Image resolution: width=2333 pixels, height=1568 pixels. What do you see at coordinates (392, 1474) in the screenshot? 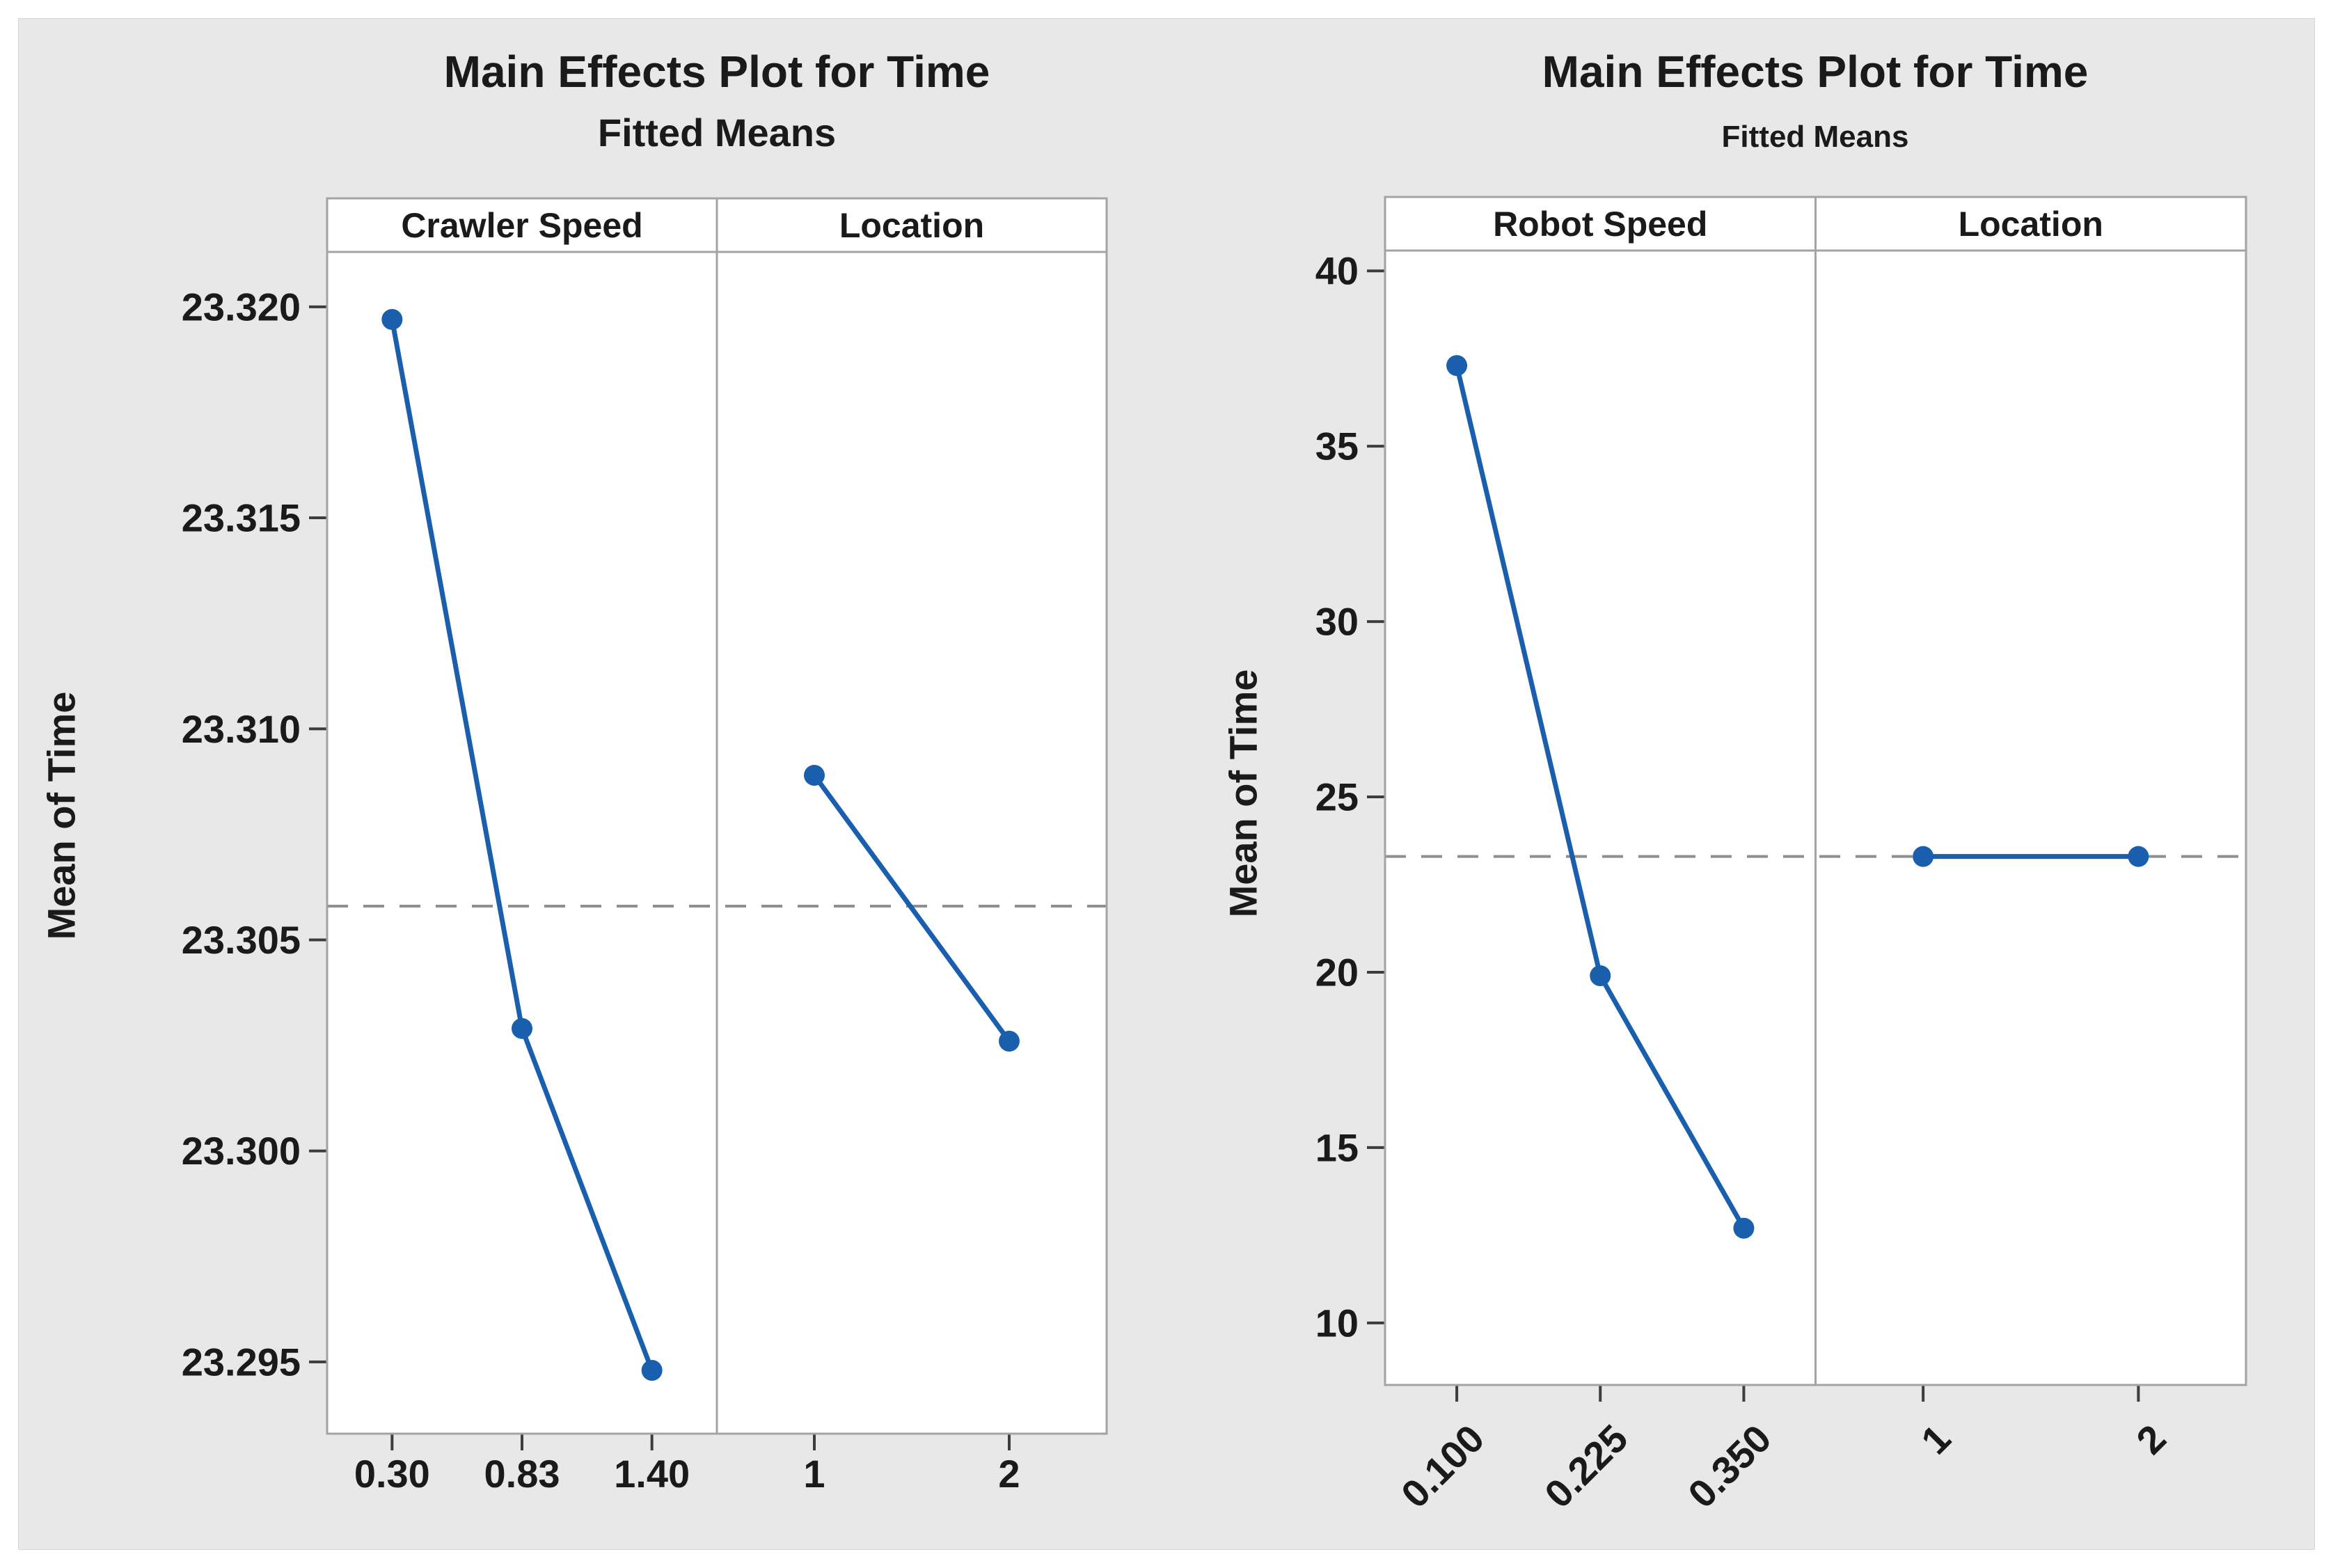
I see `x-tick-label: 0.30` at bounding box center [392, 1474].